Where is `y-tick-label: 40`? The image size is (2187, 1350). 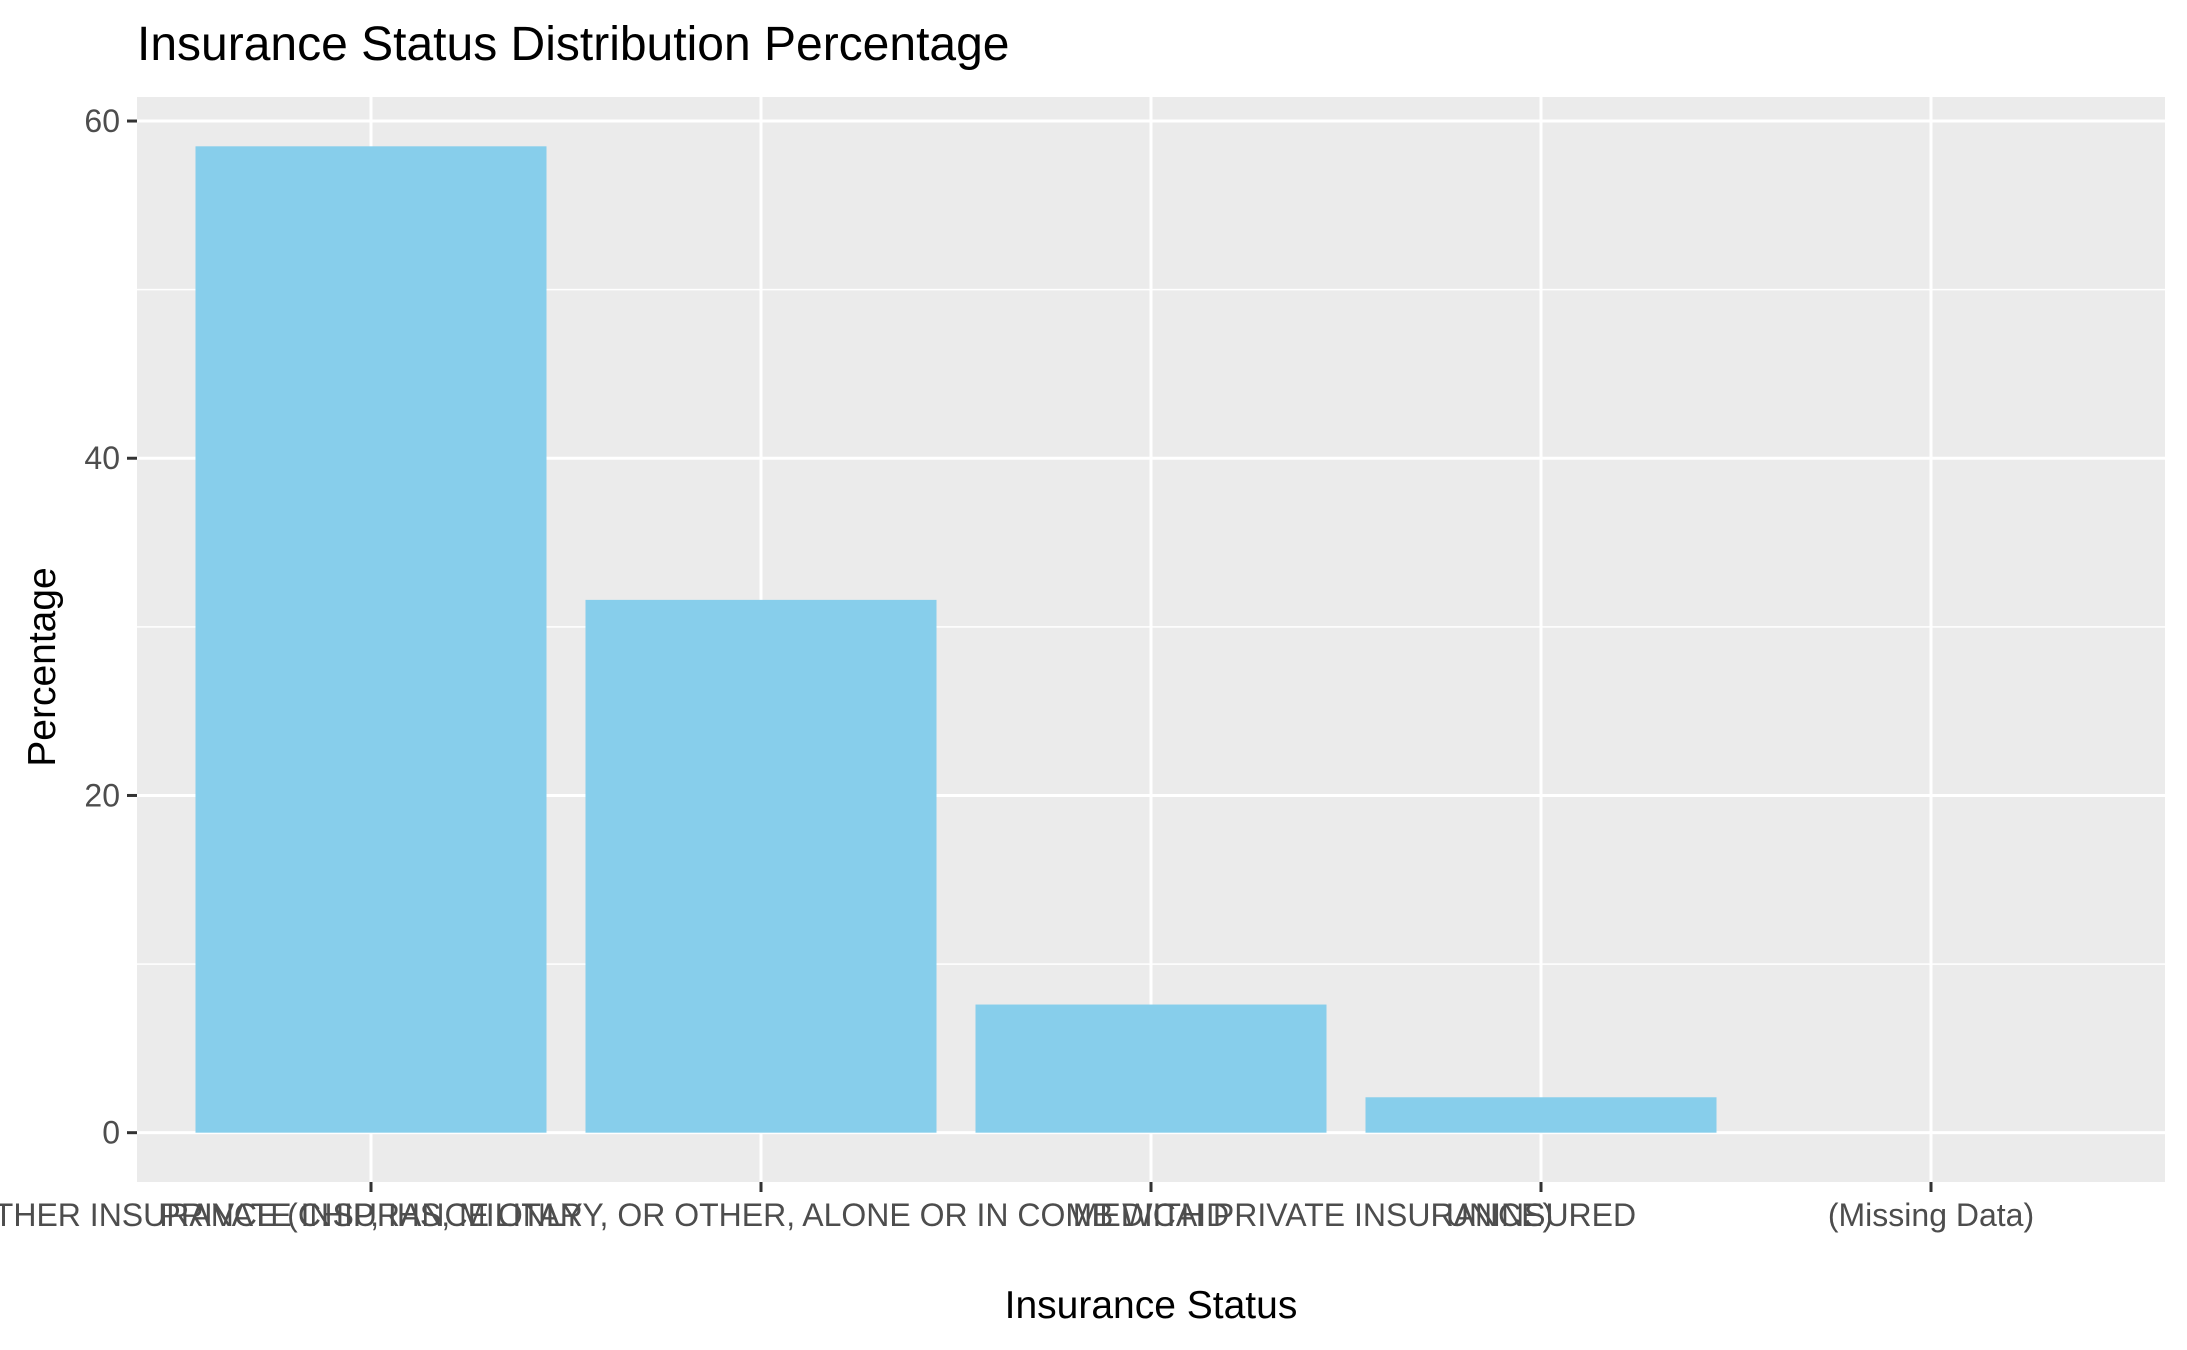 y-tick-label: 40 is located at coordinates (102, 458).